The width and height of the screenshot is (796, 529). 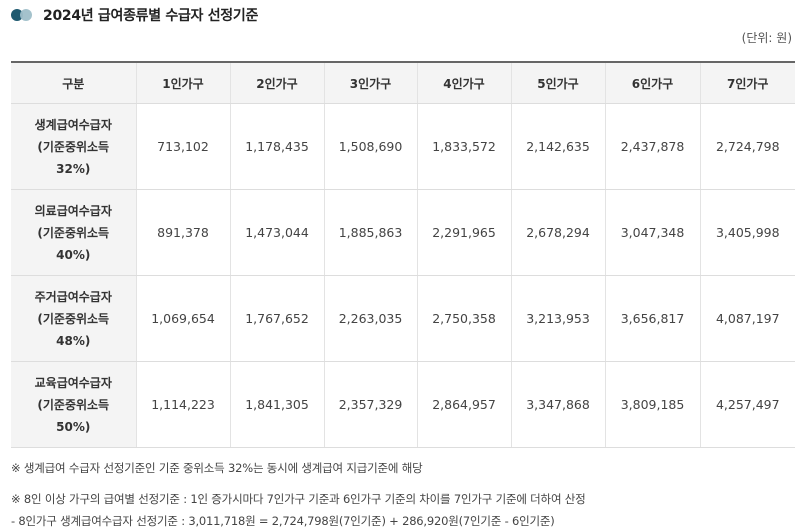 What do you see at coordinates (277, 146) in the screenshot?
I see `table-cell: 1,178,435` at bounding box center [277, 146].